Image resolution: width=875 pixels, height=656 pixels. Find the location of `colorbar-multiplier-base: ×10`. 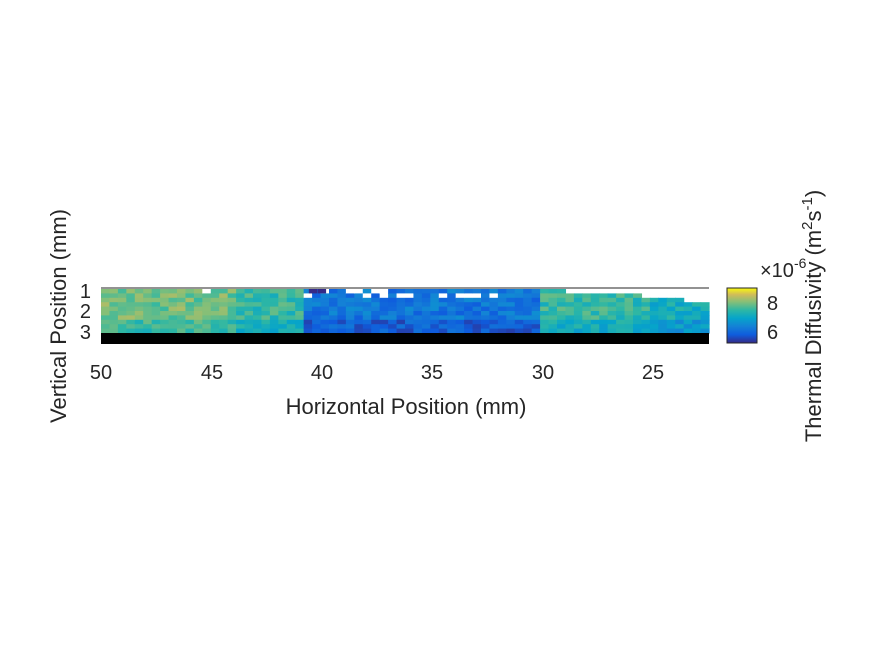

colorbar-multiplier-base: ×10 is located at coordinates (777, 271).